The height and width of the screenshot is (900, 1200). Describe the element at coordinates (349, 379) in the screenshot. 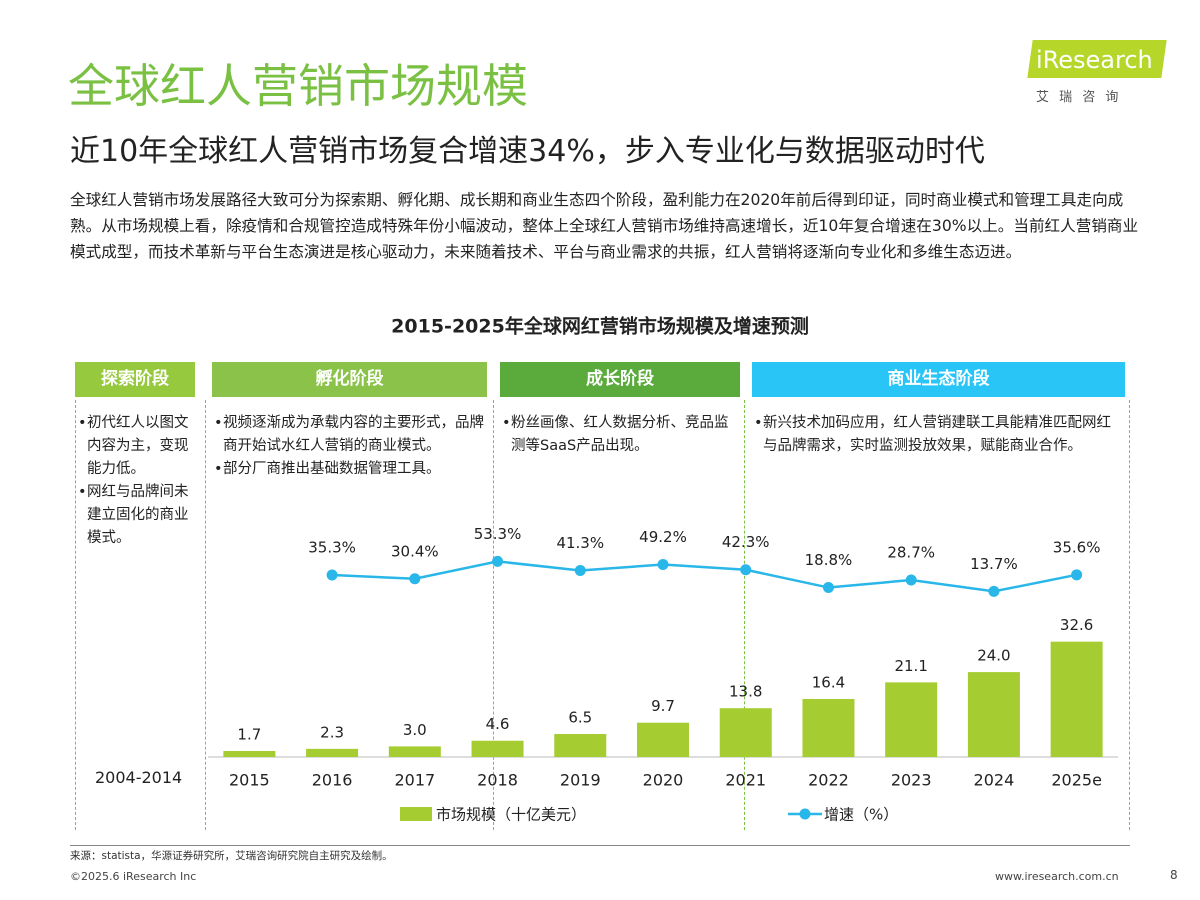

I see `stage-label: 孵化阶段` at that location.